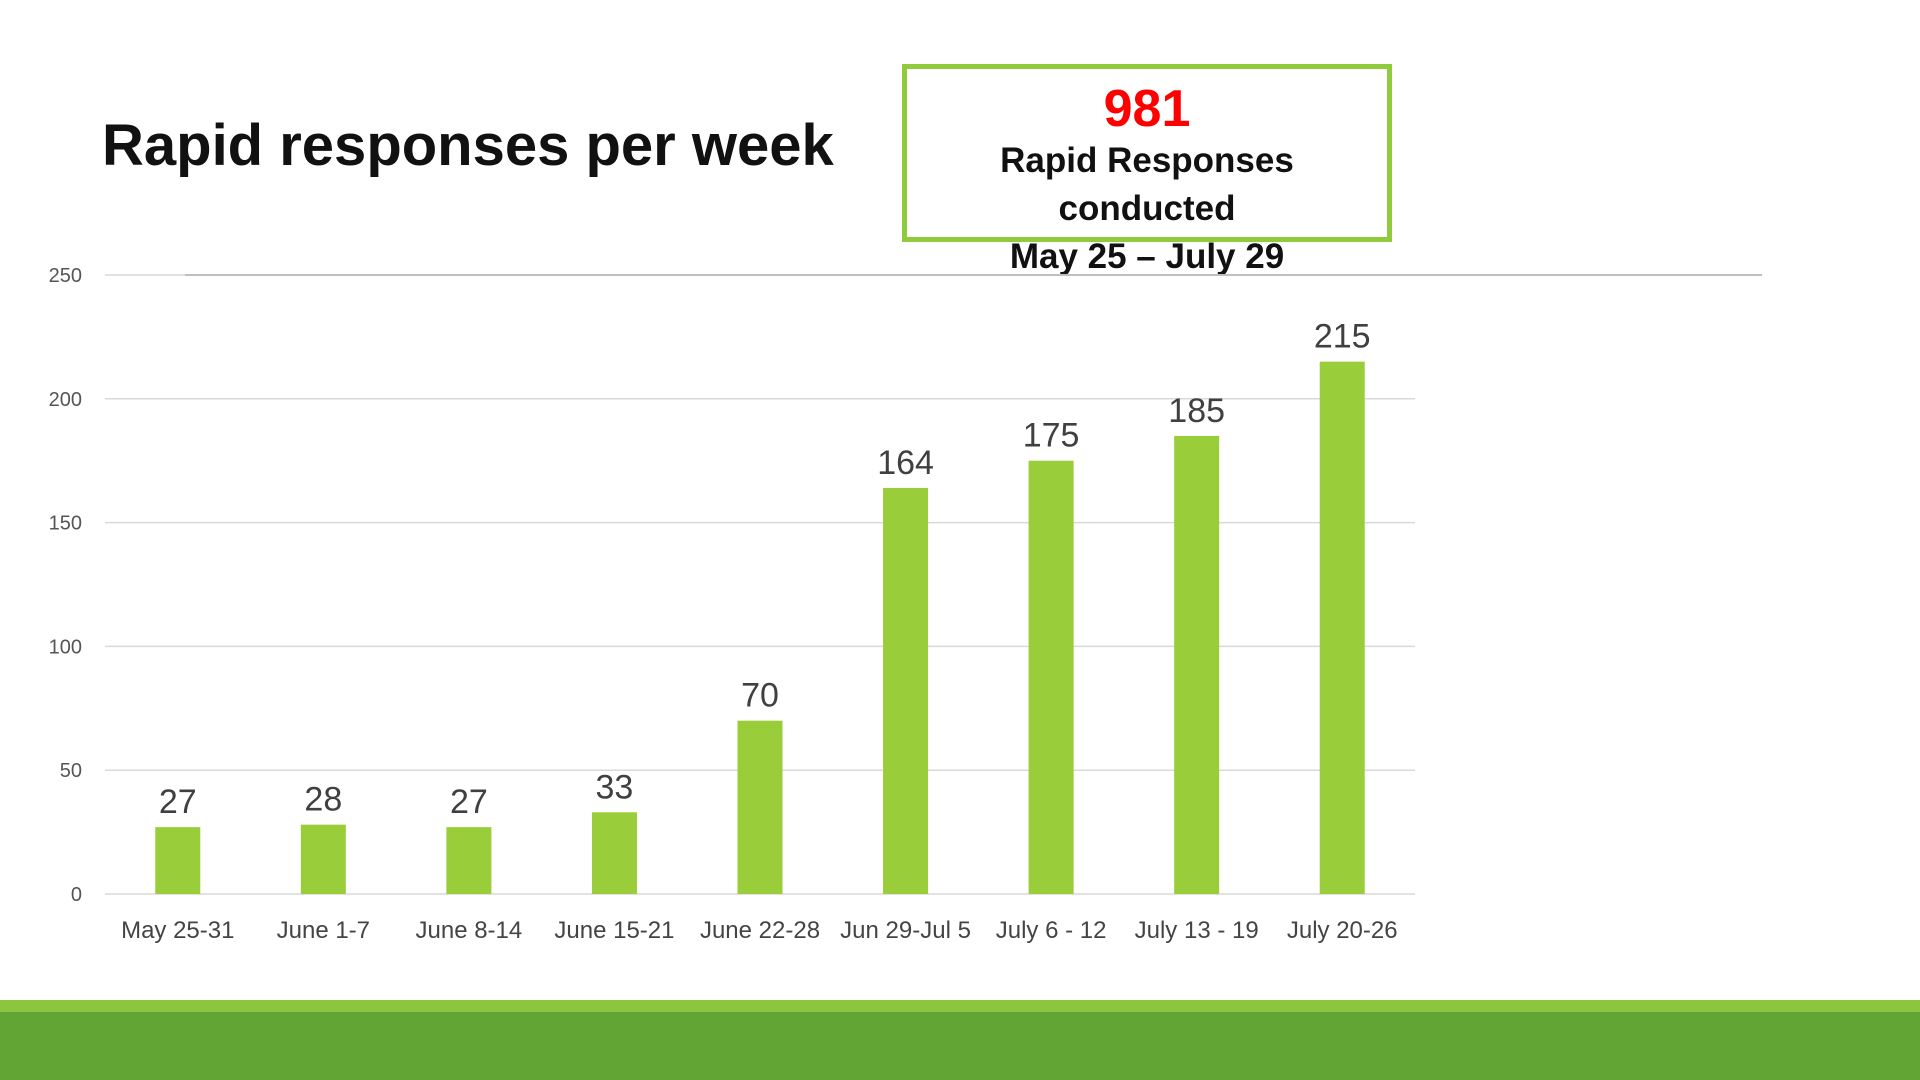  What do you see at coordinates (905, 463) in the screenshot?
I see `data-label: 164` at bounding box center [905, 463].